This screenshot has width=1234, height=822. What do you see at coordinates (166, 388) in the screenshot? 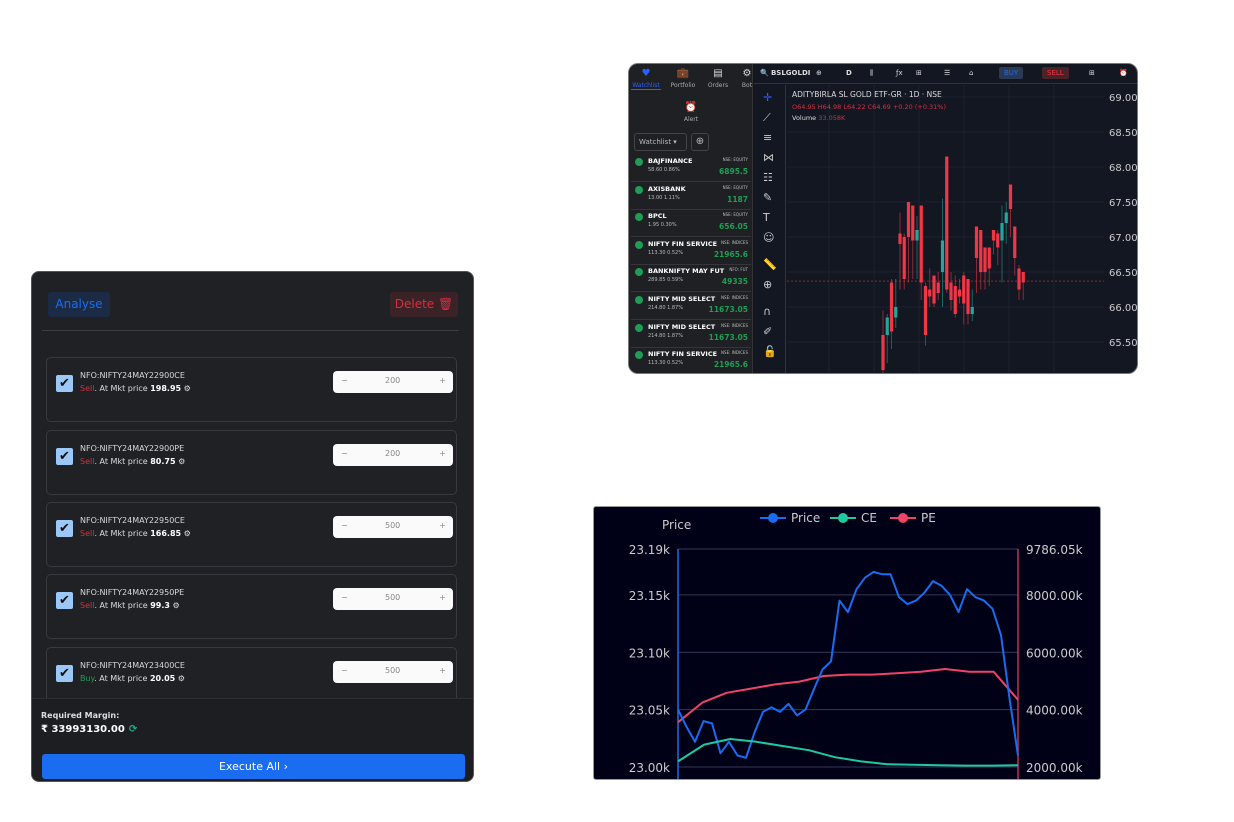
I see `order-price: 198.95` at bounding box center [166, 388].